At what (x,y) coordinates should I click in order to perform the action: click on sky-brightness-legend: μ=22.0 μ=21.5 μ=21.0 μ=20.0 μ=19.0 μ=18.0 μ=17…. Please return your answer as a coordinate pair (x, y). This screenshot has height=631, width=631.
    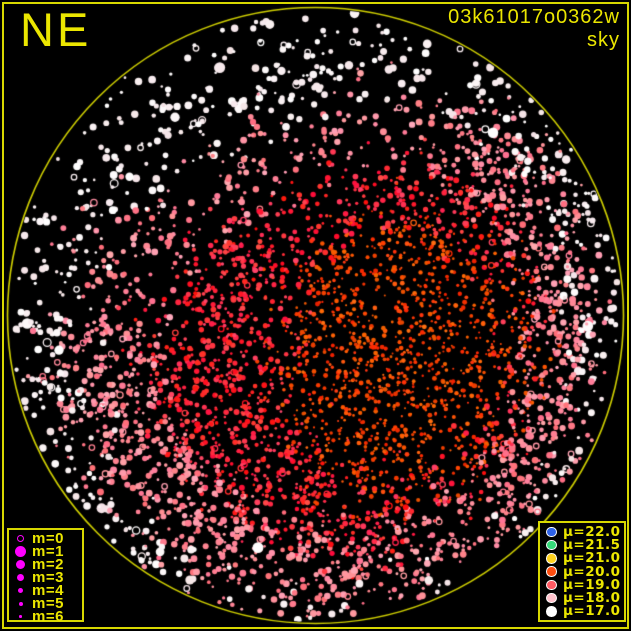
    Looking at the image, I should click on (582, 571).